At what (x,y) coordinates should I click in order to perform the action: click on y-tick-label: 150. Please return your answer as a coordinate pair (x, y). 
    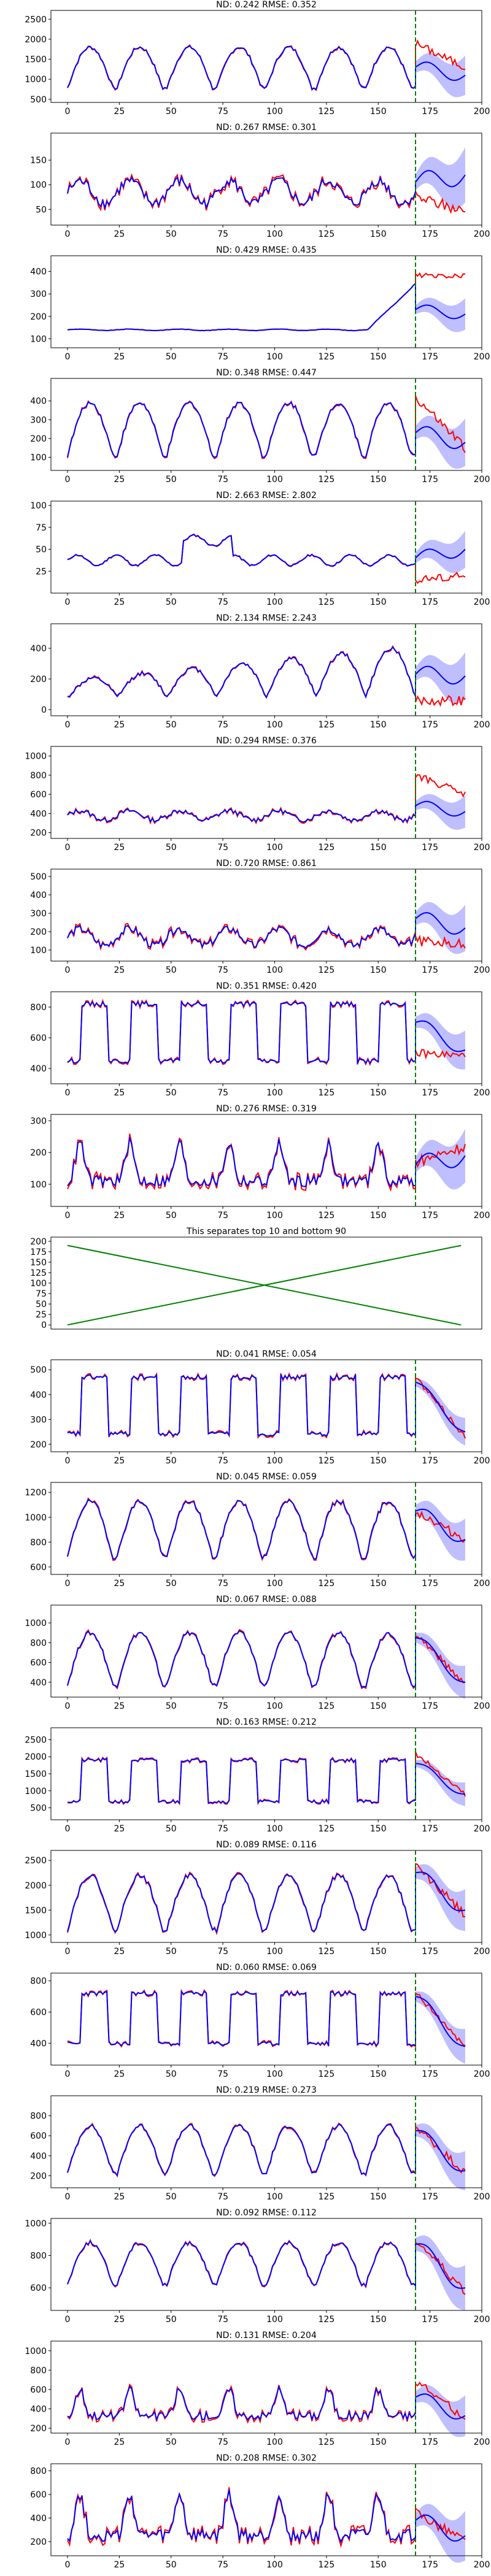
    Looking at the image, I should click on (39, 161).